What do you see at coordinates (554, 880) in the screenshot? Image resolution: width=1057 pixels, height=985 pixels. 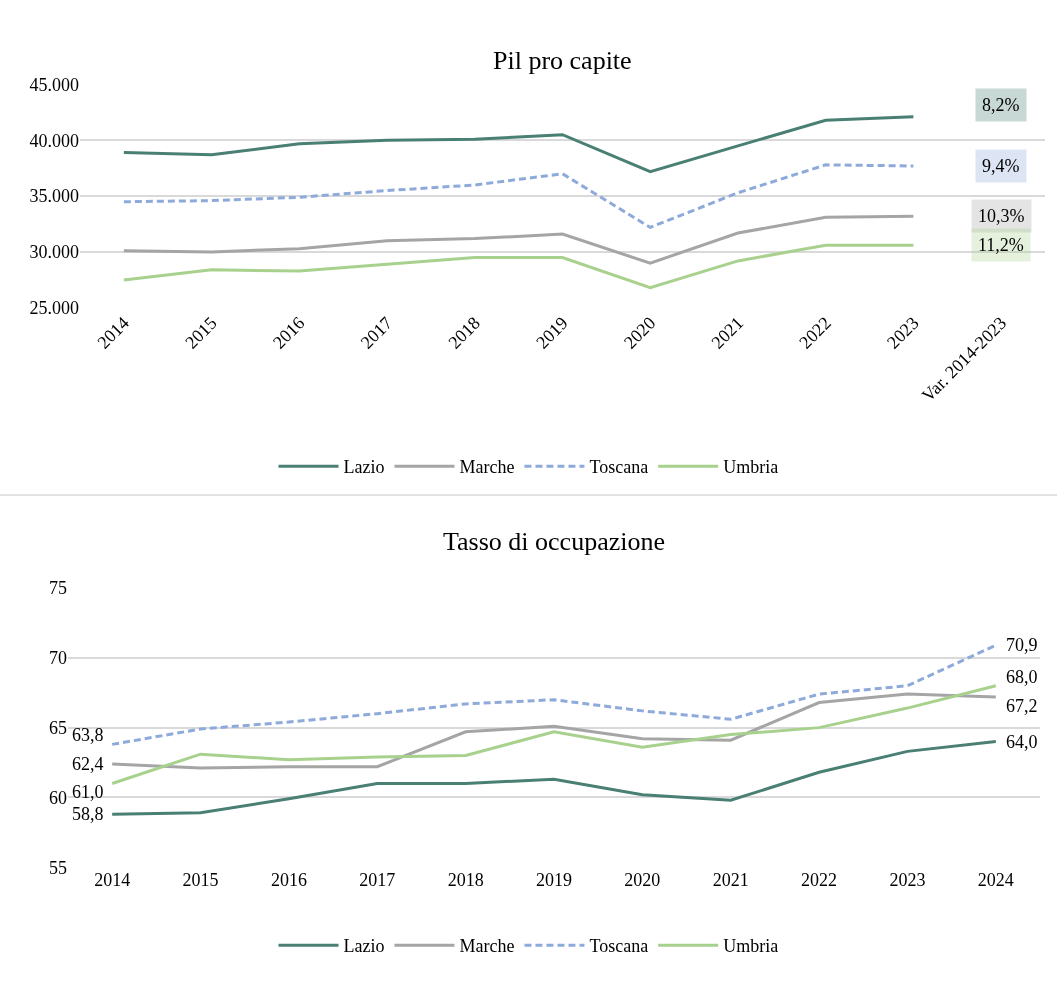 I see `x-tick-label: 2019` at bounding box center [554, 880].